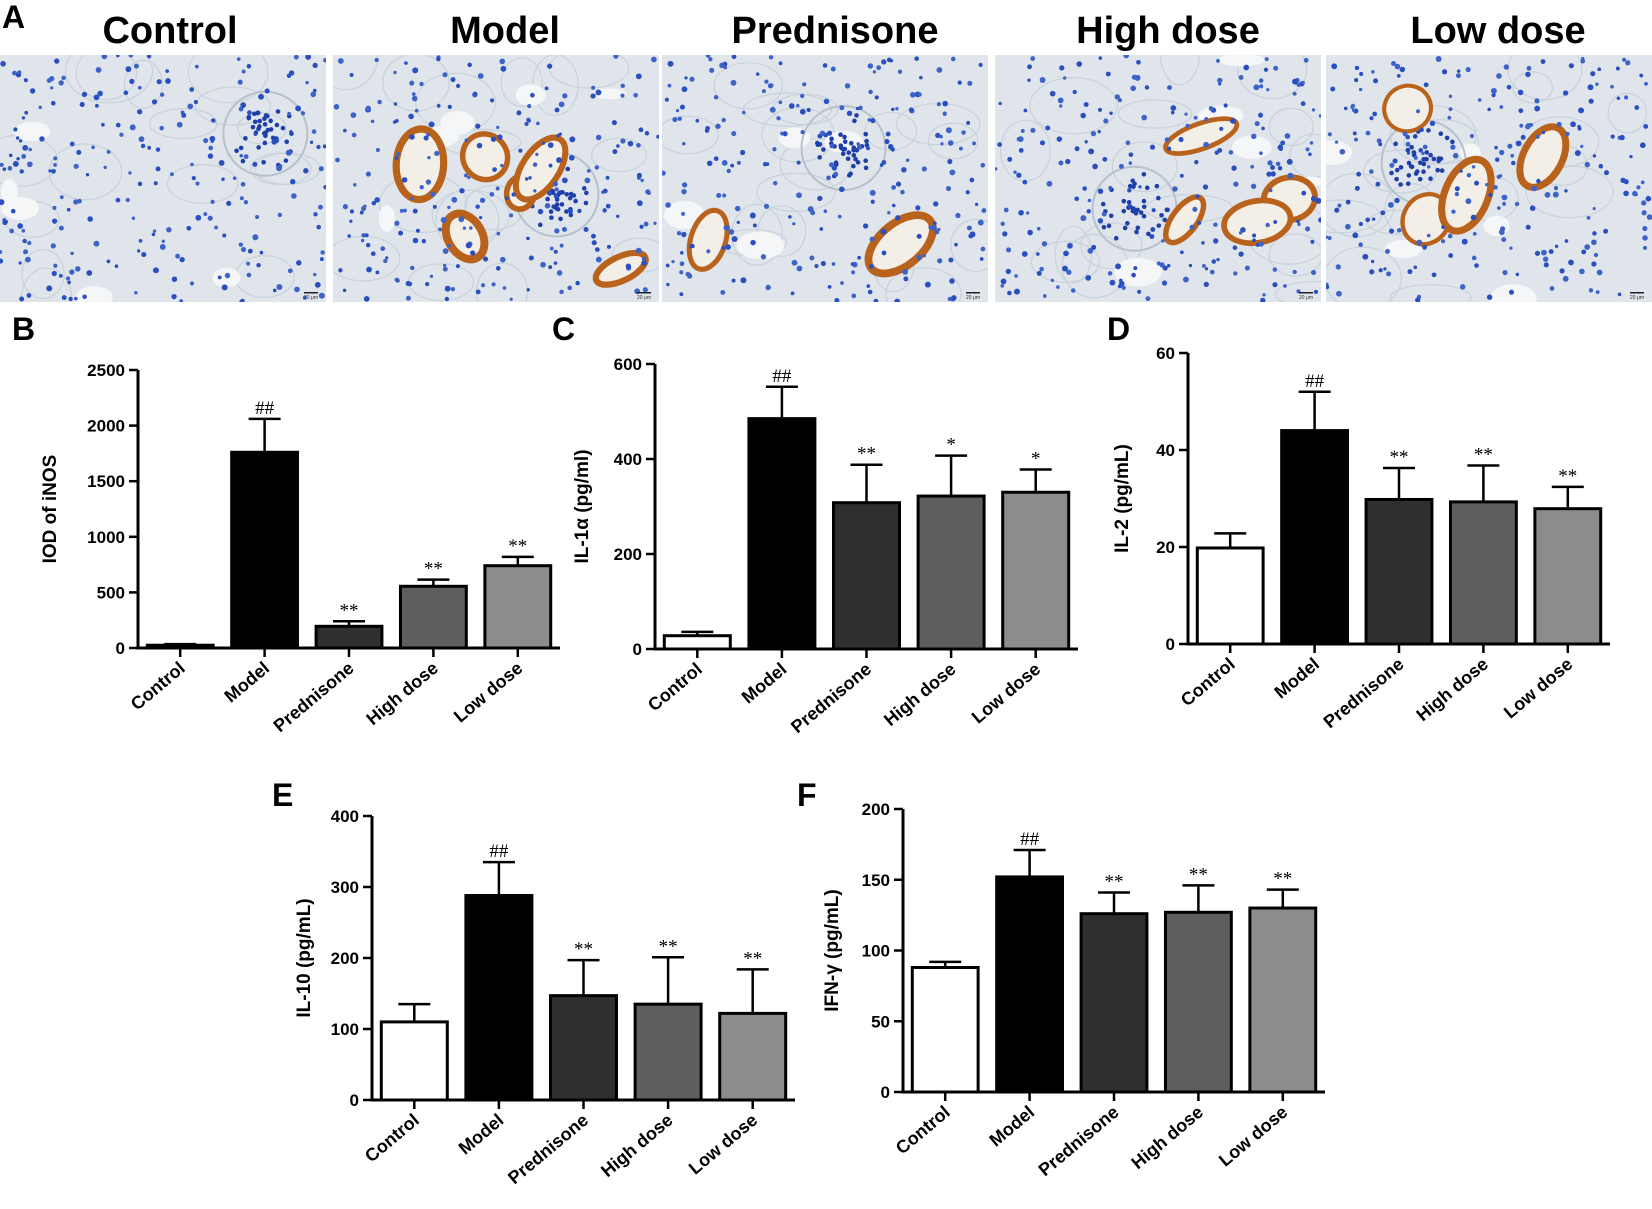  I want to click on y-tick-label: 300, so click(345, 887).